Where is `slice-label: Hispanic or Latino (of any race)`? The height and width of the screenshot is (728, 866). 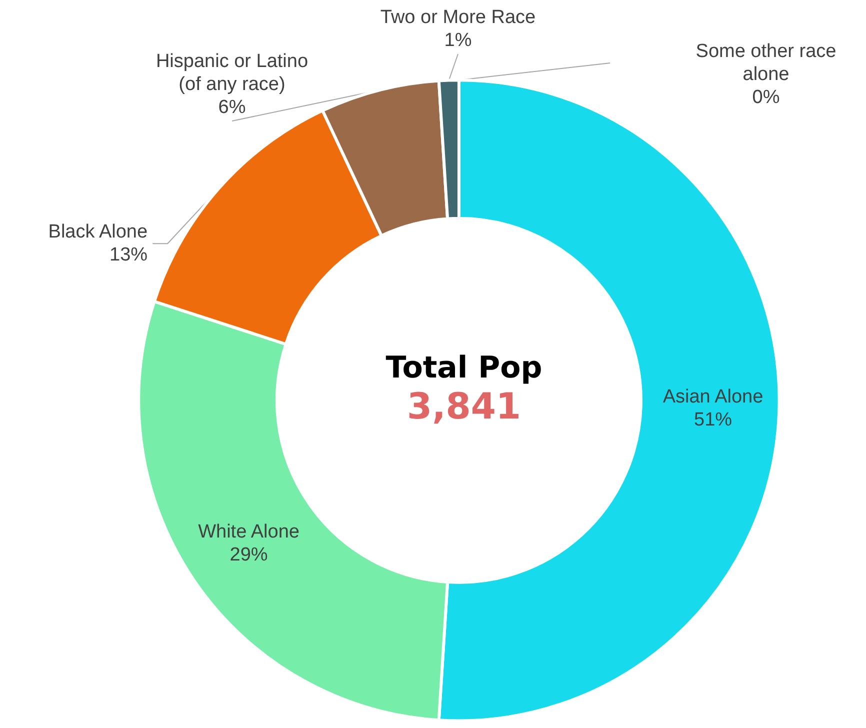 slice-label: Hispanic or Latino (of any race) is located at coordinates (232, 73).